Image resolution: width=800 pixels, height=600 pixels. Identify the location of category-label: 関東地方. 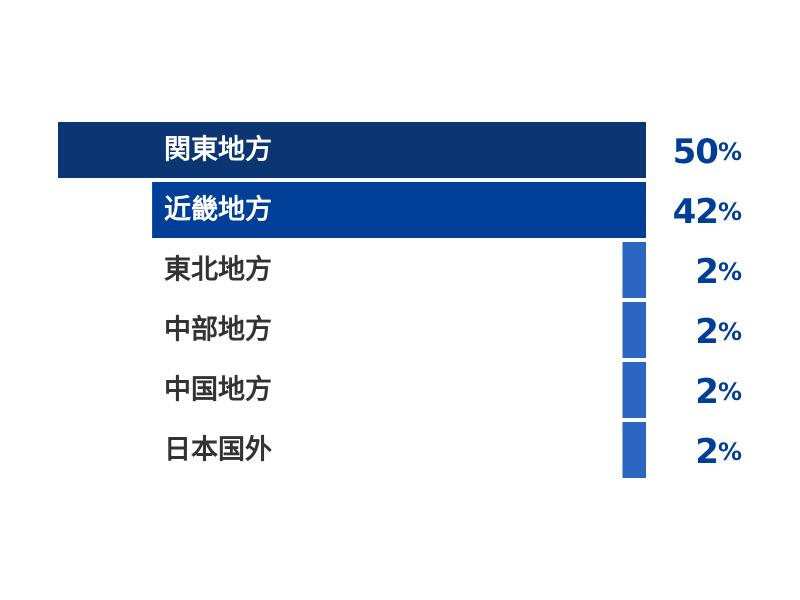
(218, 150).